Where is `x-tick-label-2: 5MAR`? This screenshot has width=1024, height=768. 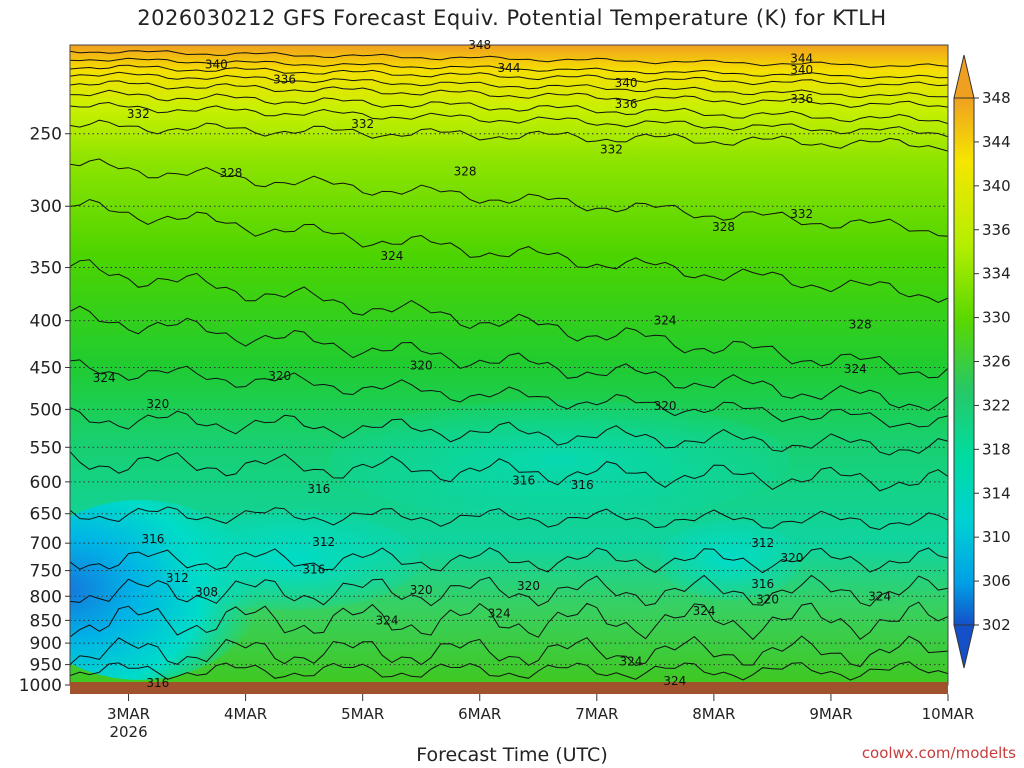 x-tick-label-2: 5MAR is located at coordinates (362, 714).